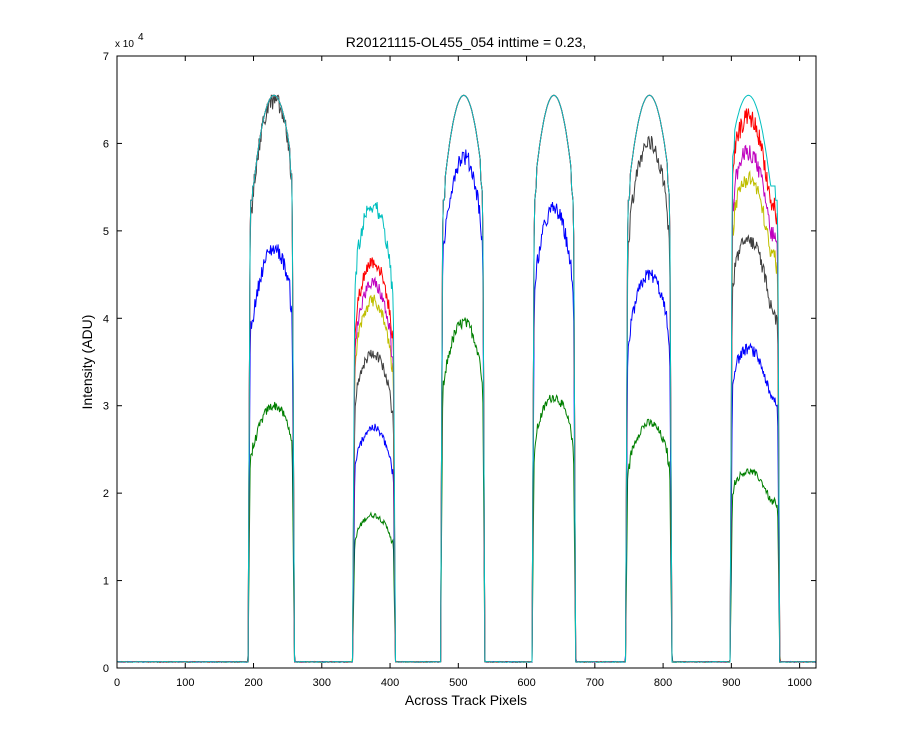 Image resolution: width=900 pixels, height=755 pixels. What do you see at coordinates (663, 683) in the screenshot?
I see `x-tick-label: 800` at bounding box center [663, 683].